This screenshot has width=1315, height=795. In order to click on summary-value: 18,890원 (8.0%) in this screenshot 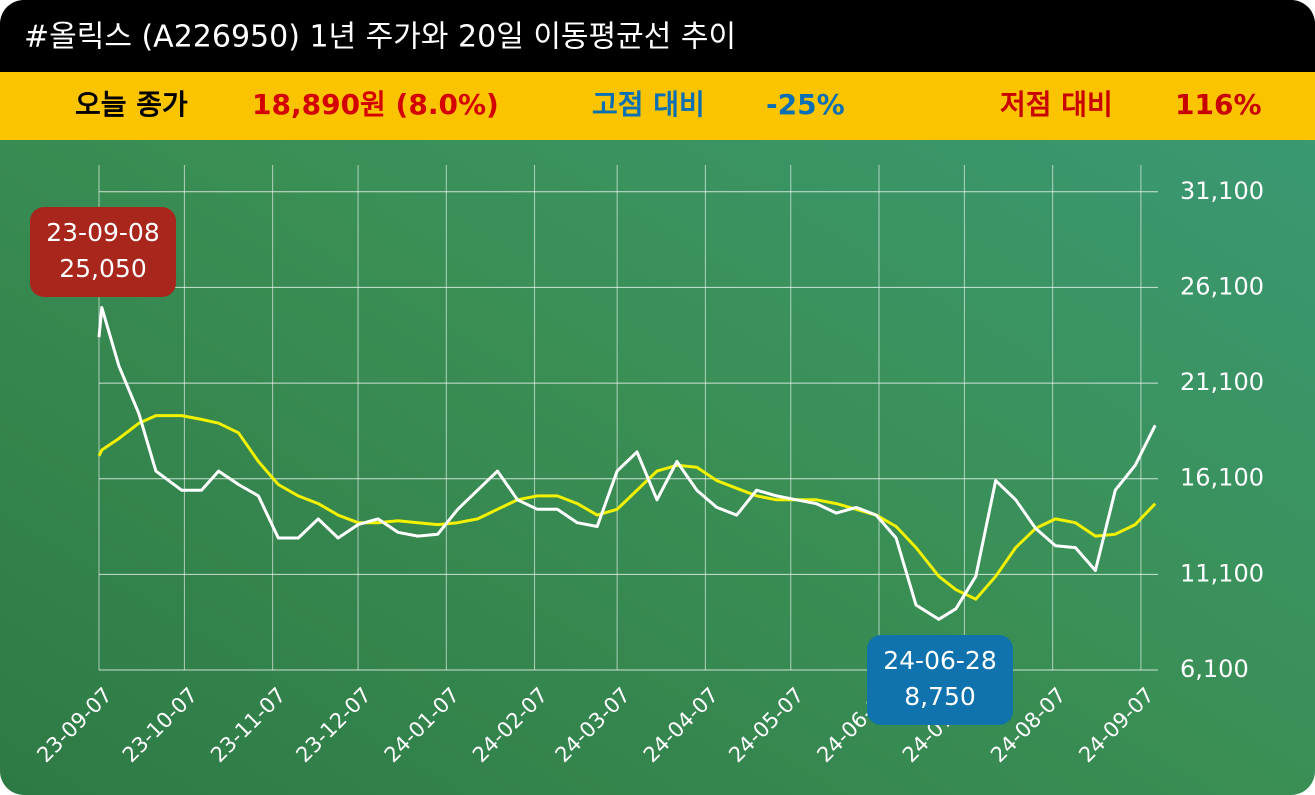, I will do `click(375, 104)`.